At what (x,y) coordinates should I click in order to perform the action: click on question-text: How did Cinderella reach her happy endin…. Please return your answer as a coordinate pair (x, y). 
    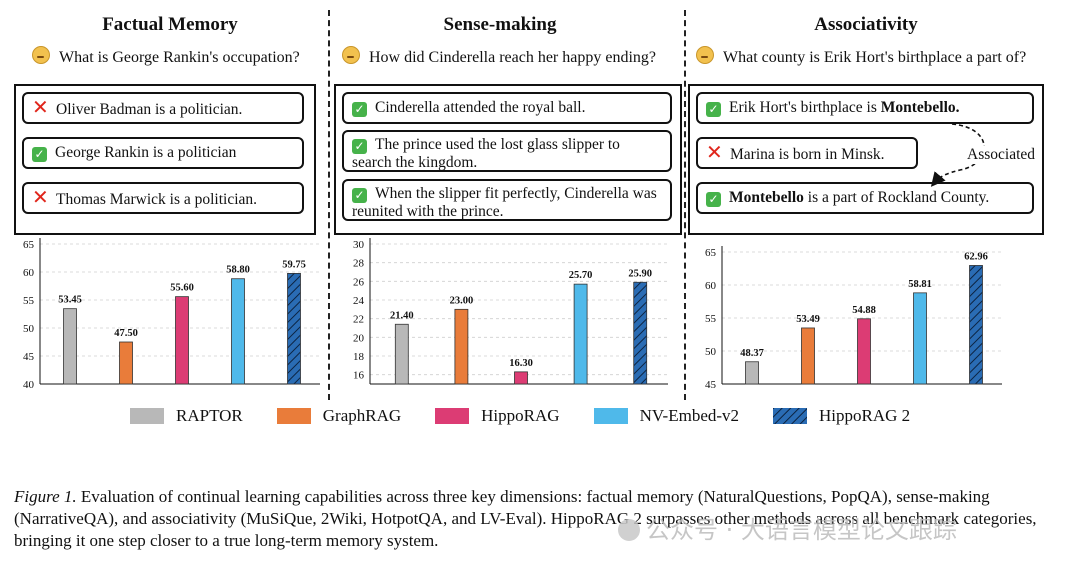
    Looking at the image, I should click on (513, 57).